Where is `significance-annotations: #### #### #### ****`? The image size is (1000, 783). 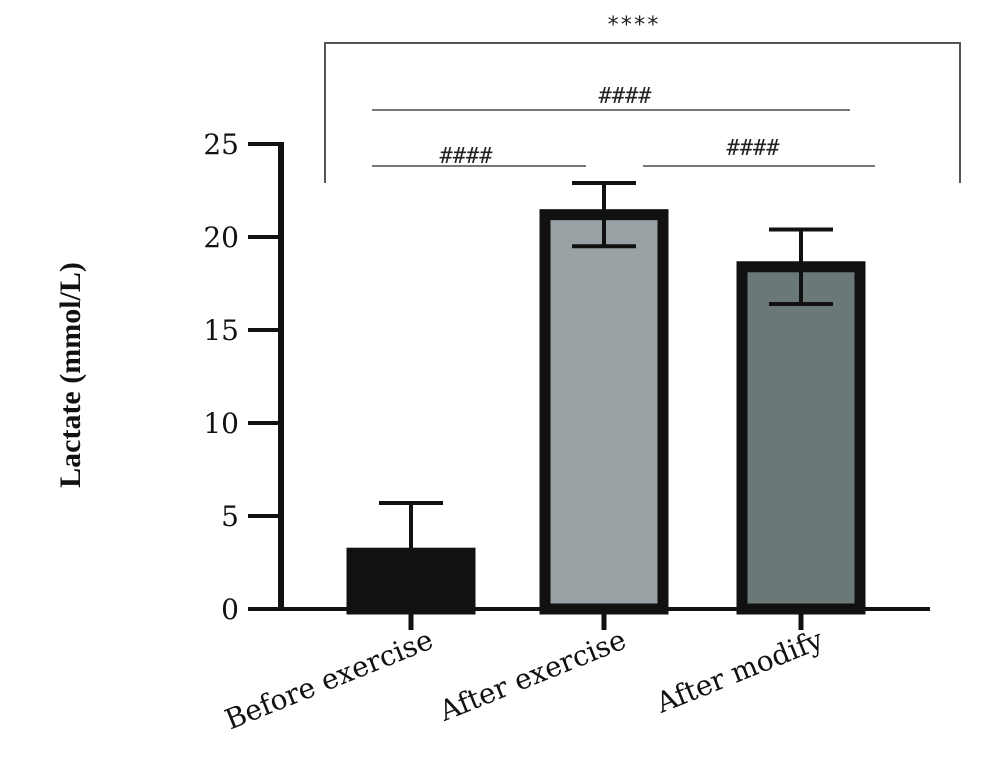 significance-annotations: #### #### #### **** is located at coordinates (642, 98).